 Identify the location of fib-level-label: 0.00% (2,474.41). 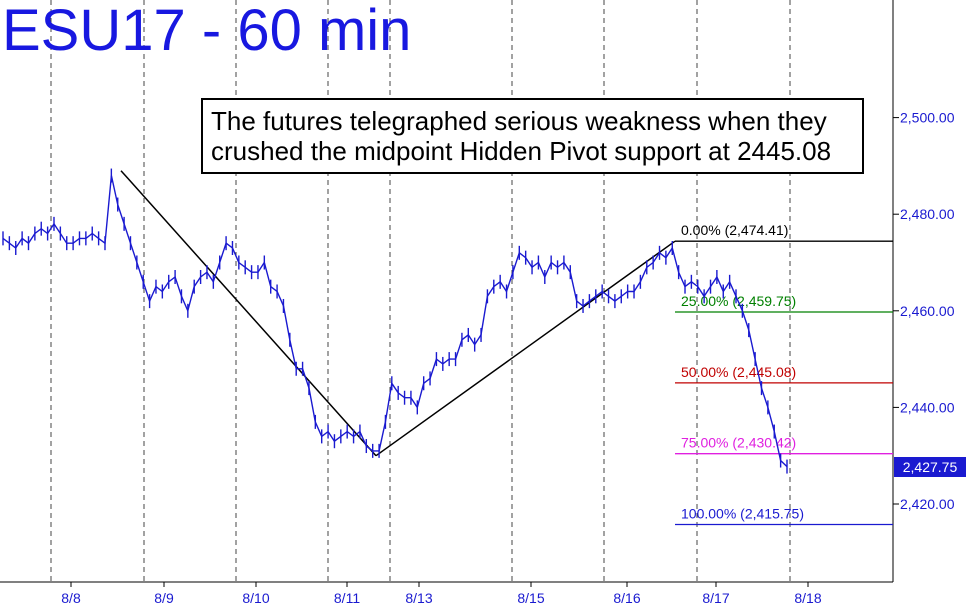
(734, 230).